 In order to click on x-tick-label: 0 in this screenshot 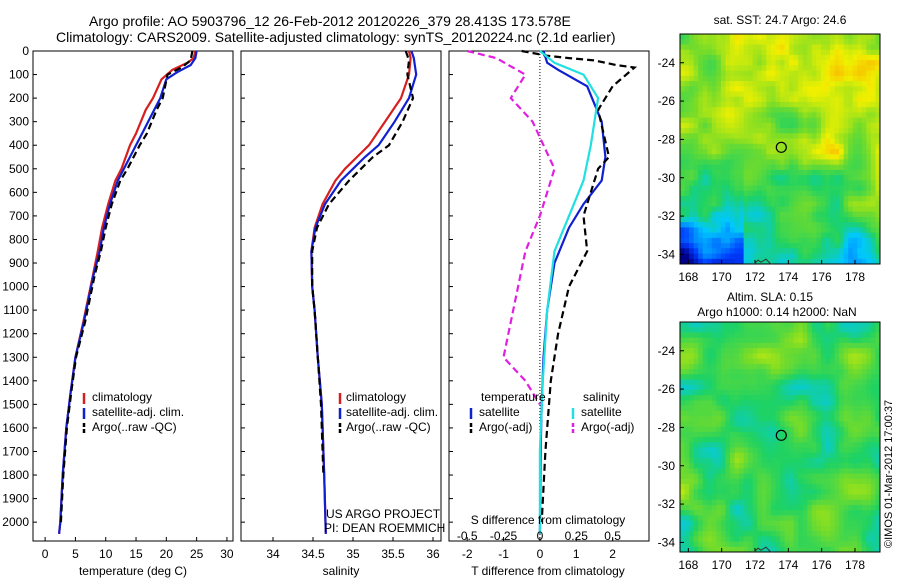, I will do `click(45, 554)`.